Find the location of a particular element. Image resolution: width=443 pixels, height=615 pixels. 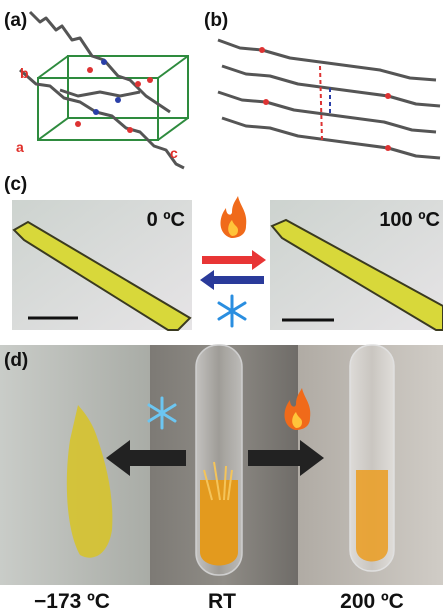

temperature: 100 ºC is located at coordinates (409, 220).